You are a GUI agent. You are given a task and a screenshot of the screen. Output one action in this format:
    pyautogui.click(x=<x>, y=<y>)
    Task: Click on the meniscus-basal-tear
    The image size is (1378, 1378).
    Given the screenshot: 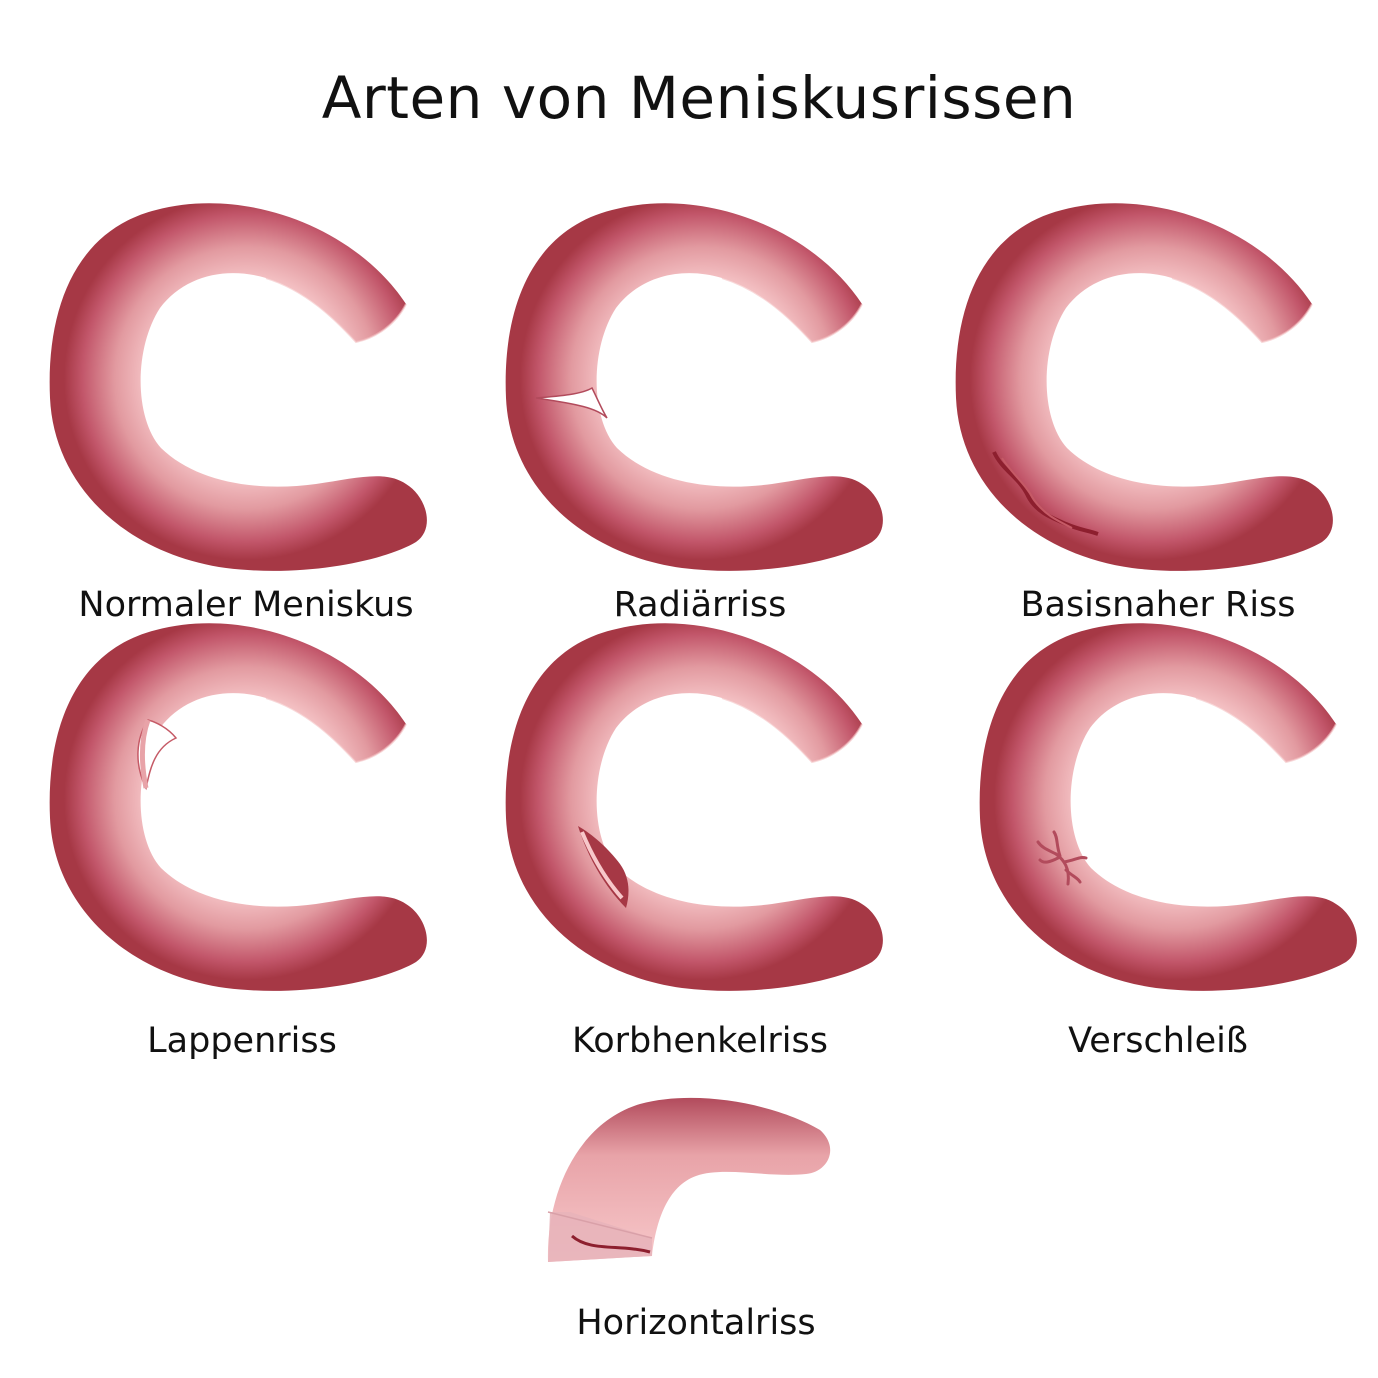 What is the action you would take?
    pyautogui.click(x=1144, y=387)
    